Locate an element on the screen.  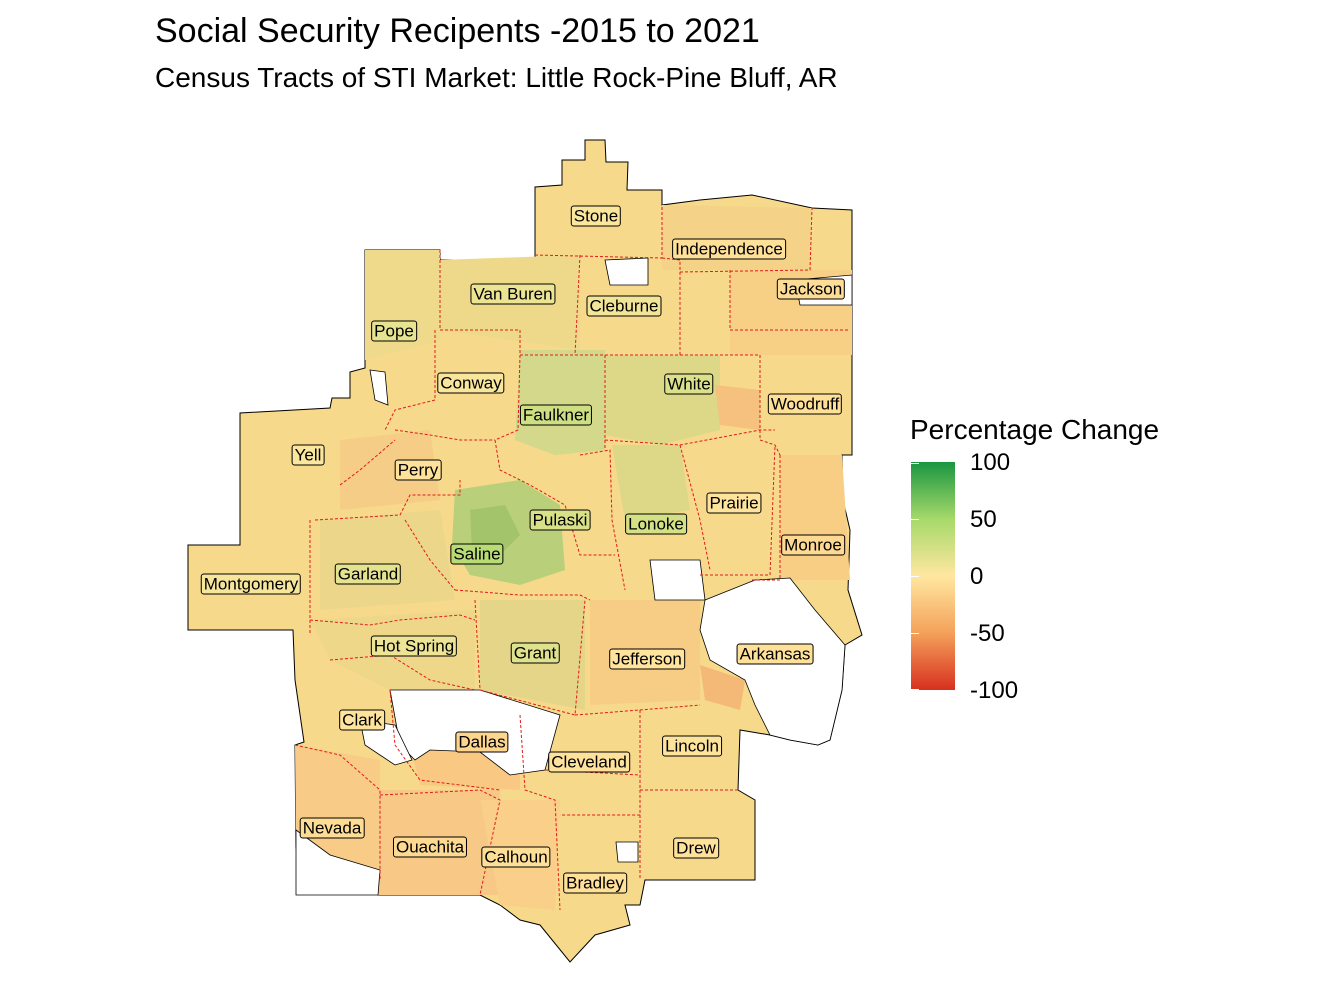
tract-perry is located at coordinates (390, 470).